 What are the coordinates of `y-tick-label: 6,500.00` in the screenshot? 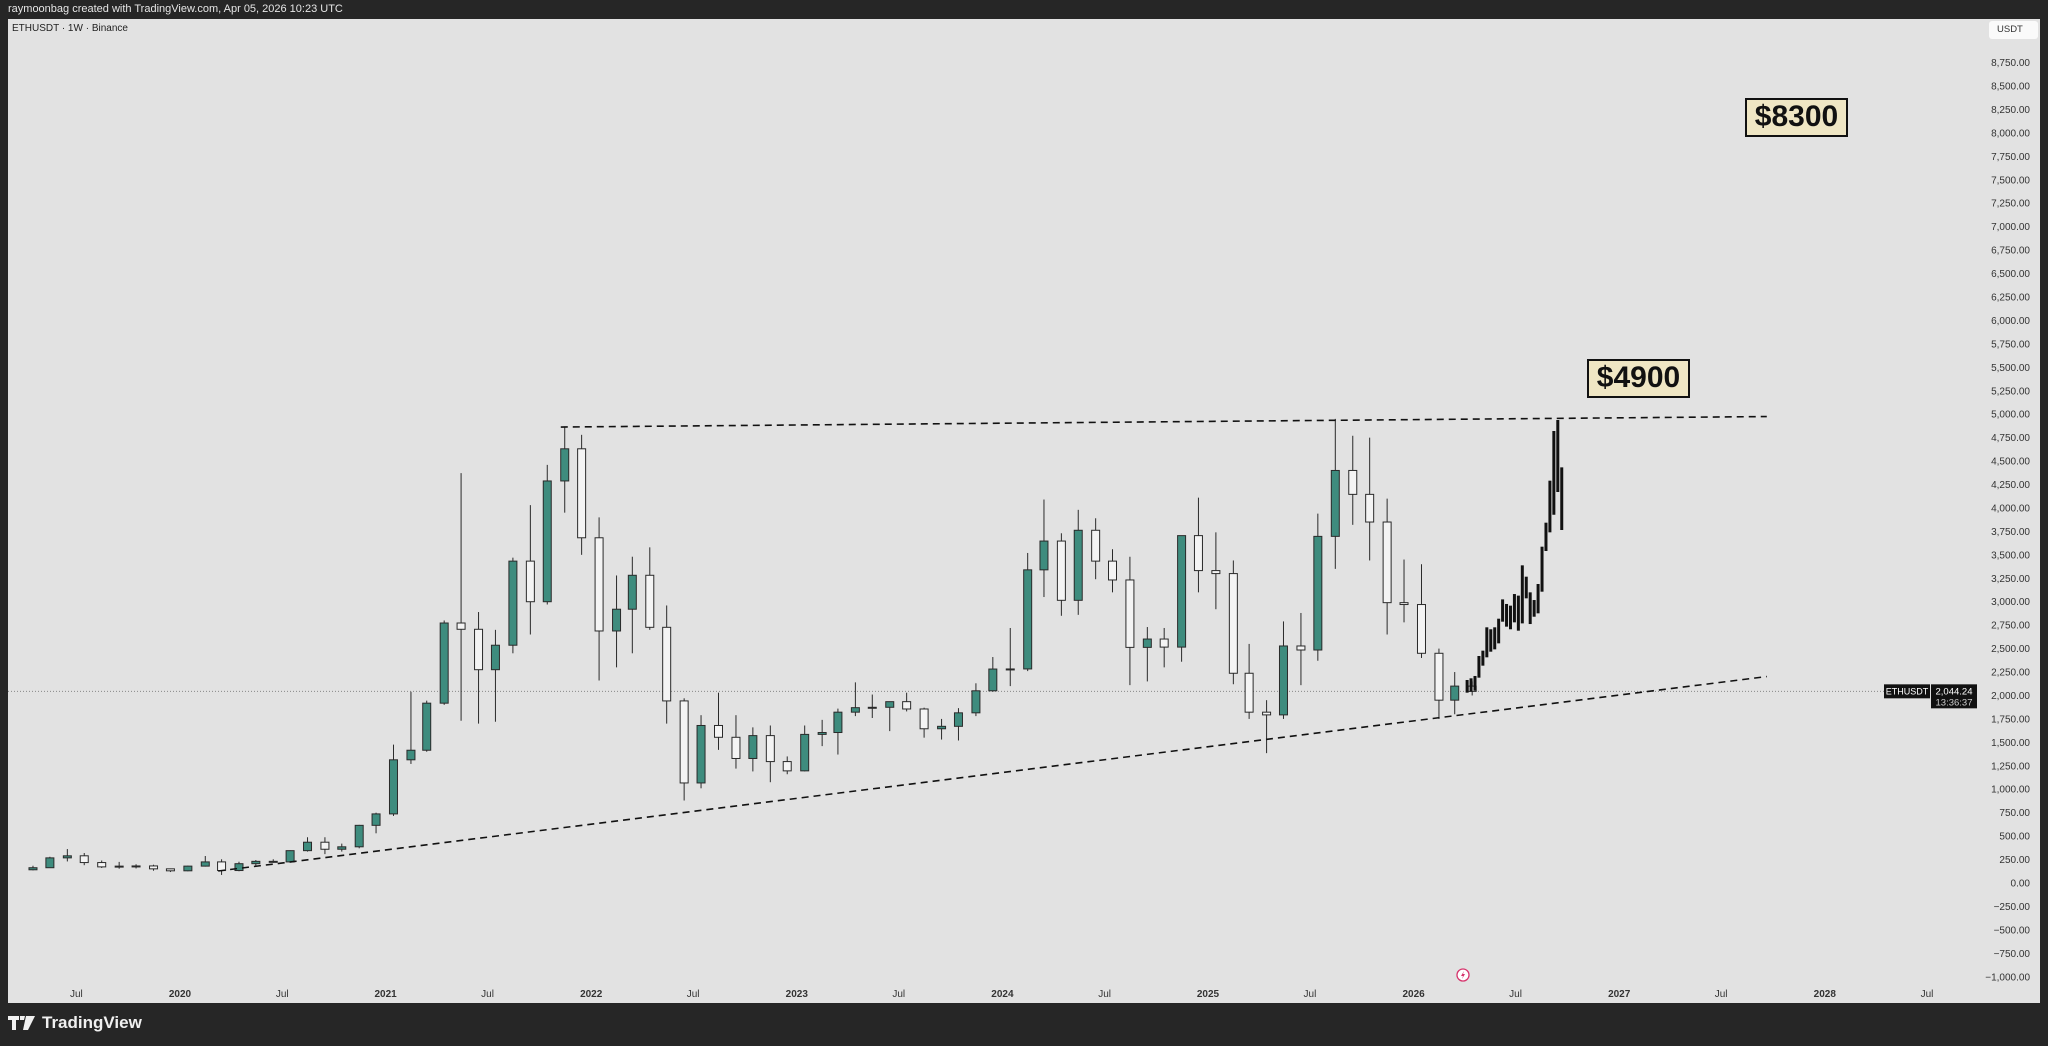 It's located at (2010, 274).